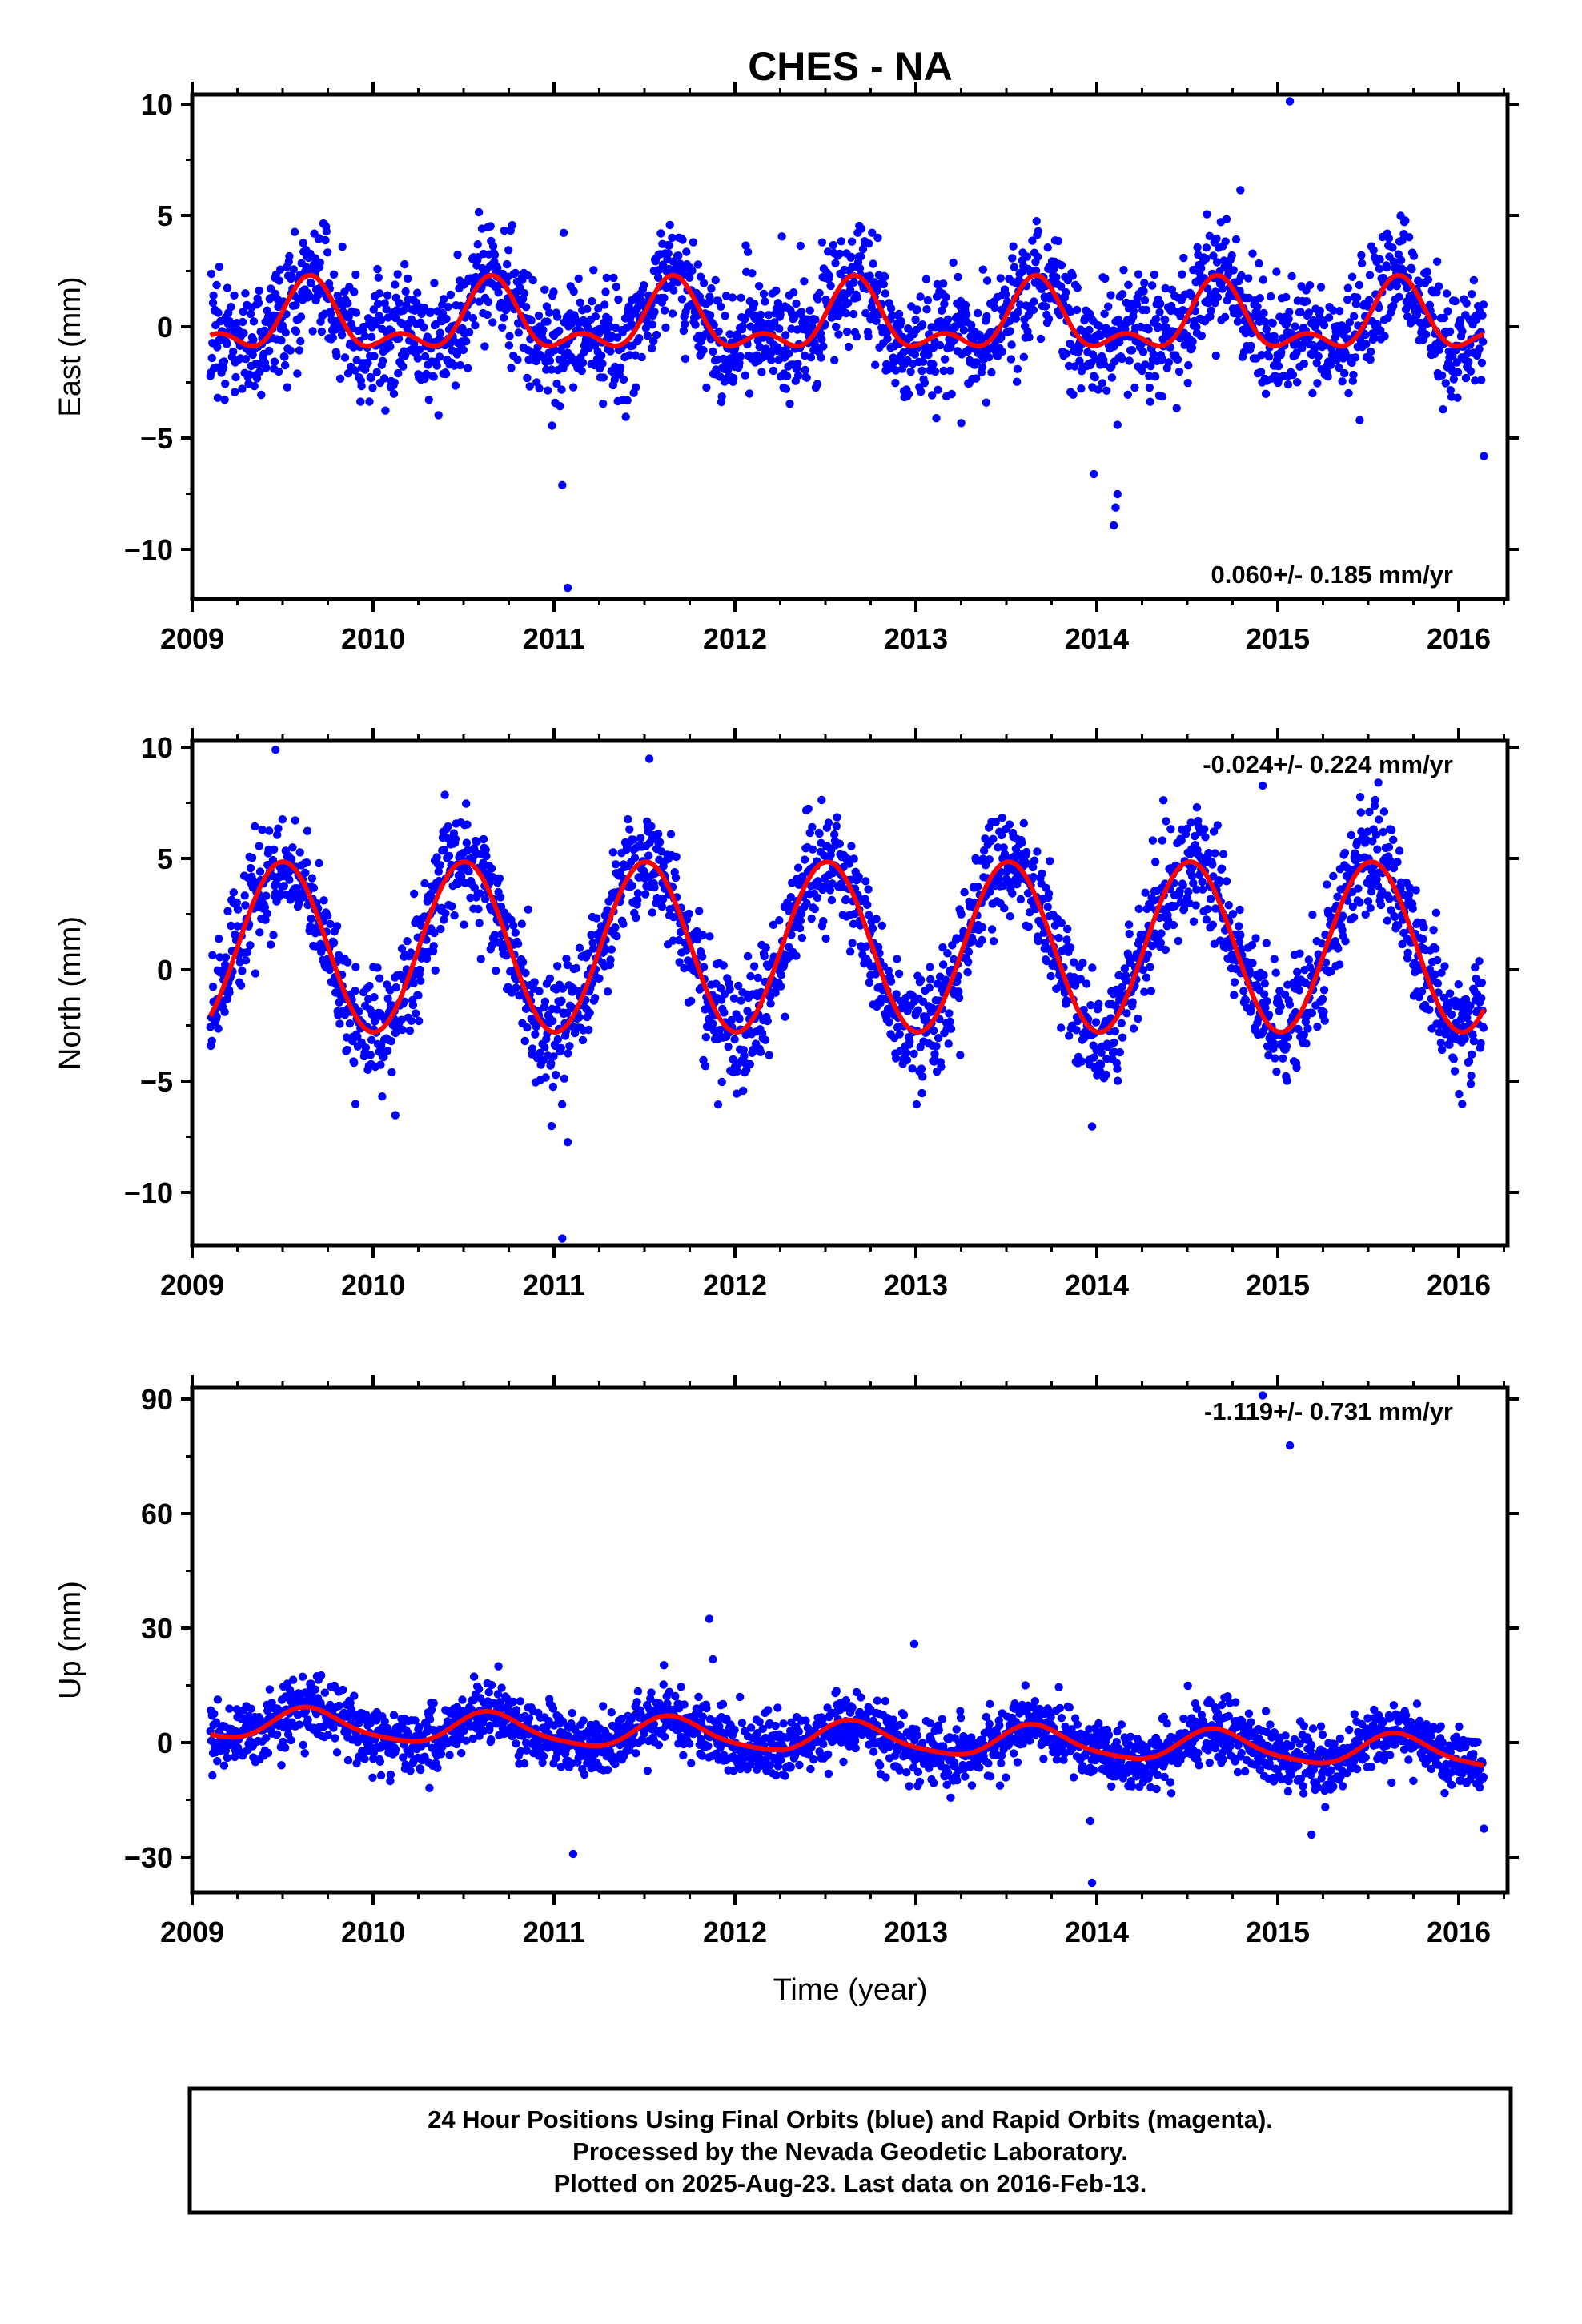 Image resolution: width=1582 pixels, height=2324 pixels. What do you see at coordinates (554, 638) in the screenshot?
I see `x-tick-label: 2011` at bounding box center [554, 638].